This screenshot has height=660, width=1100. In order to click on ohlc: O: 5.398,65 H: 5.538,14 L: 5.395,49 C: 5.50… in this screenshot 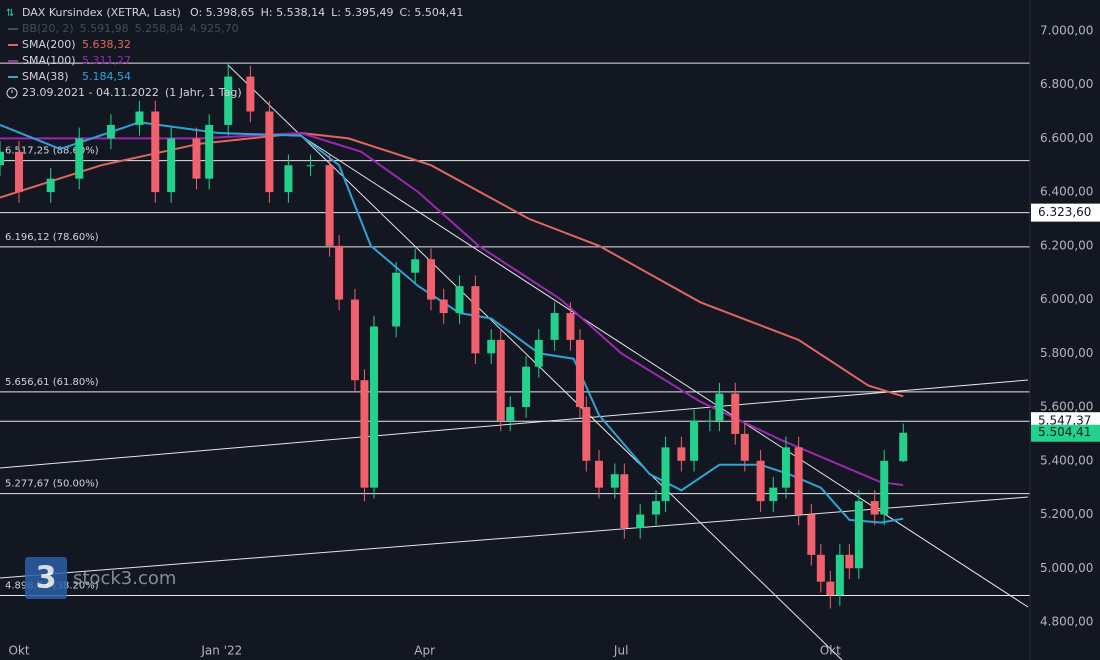, I will do `click(326, 12)`.